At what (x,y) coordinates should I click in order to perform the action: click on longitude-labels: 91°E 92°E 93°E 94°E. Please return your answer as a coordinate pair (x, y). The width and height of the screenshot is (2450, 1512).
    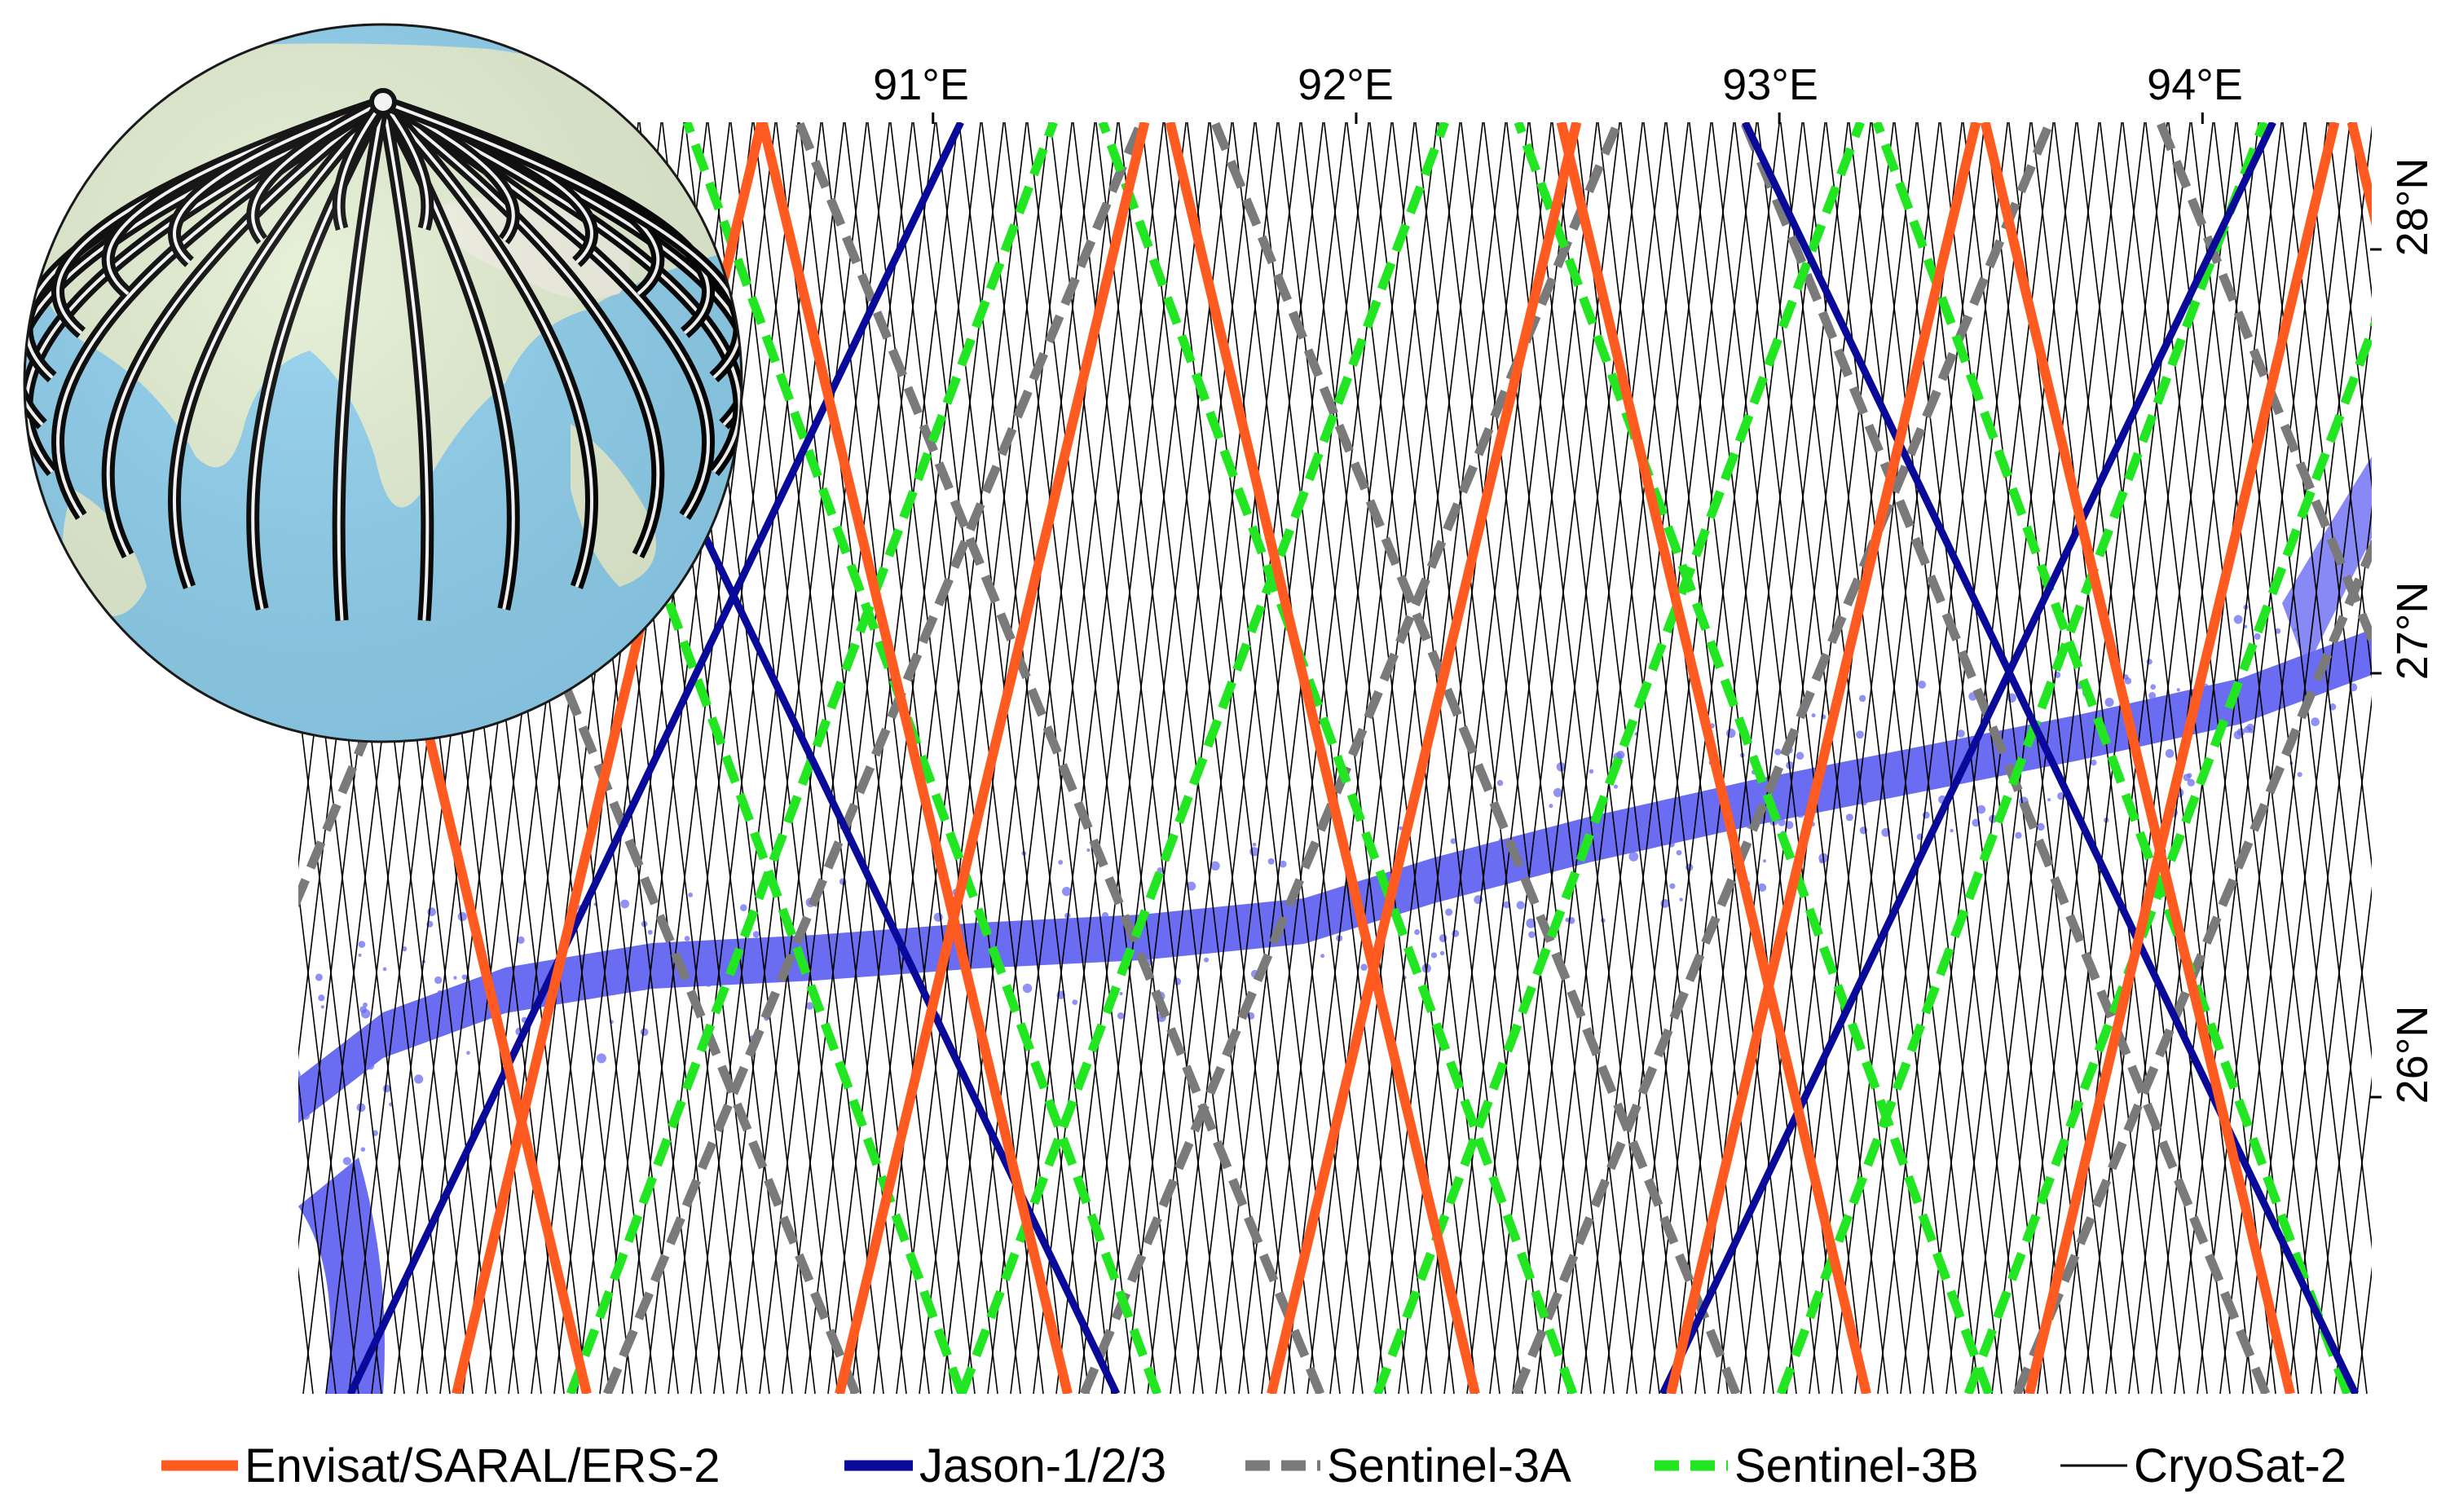
    Looking at the image, I should click on (1558, 84).